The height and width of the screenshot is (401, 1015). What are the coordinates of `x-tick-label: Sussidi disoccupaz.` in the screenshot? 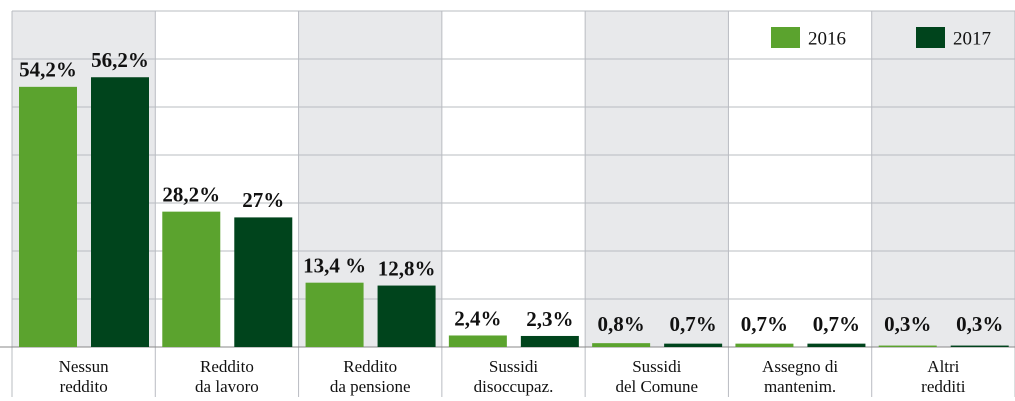 It's located at (514, 376).